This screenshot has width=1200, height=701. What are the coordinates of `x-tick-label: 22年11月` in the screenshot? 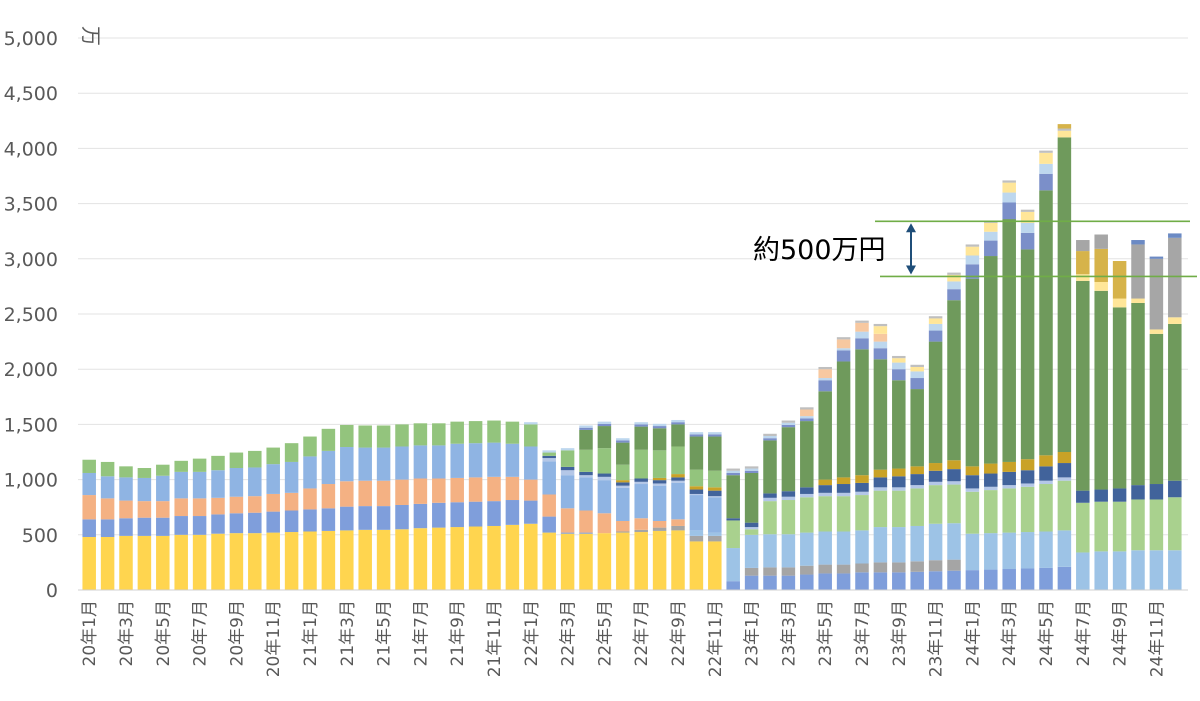 It's located at (716, 638).